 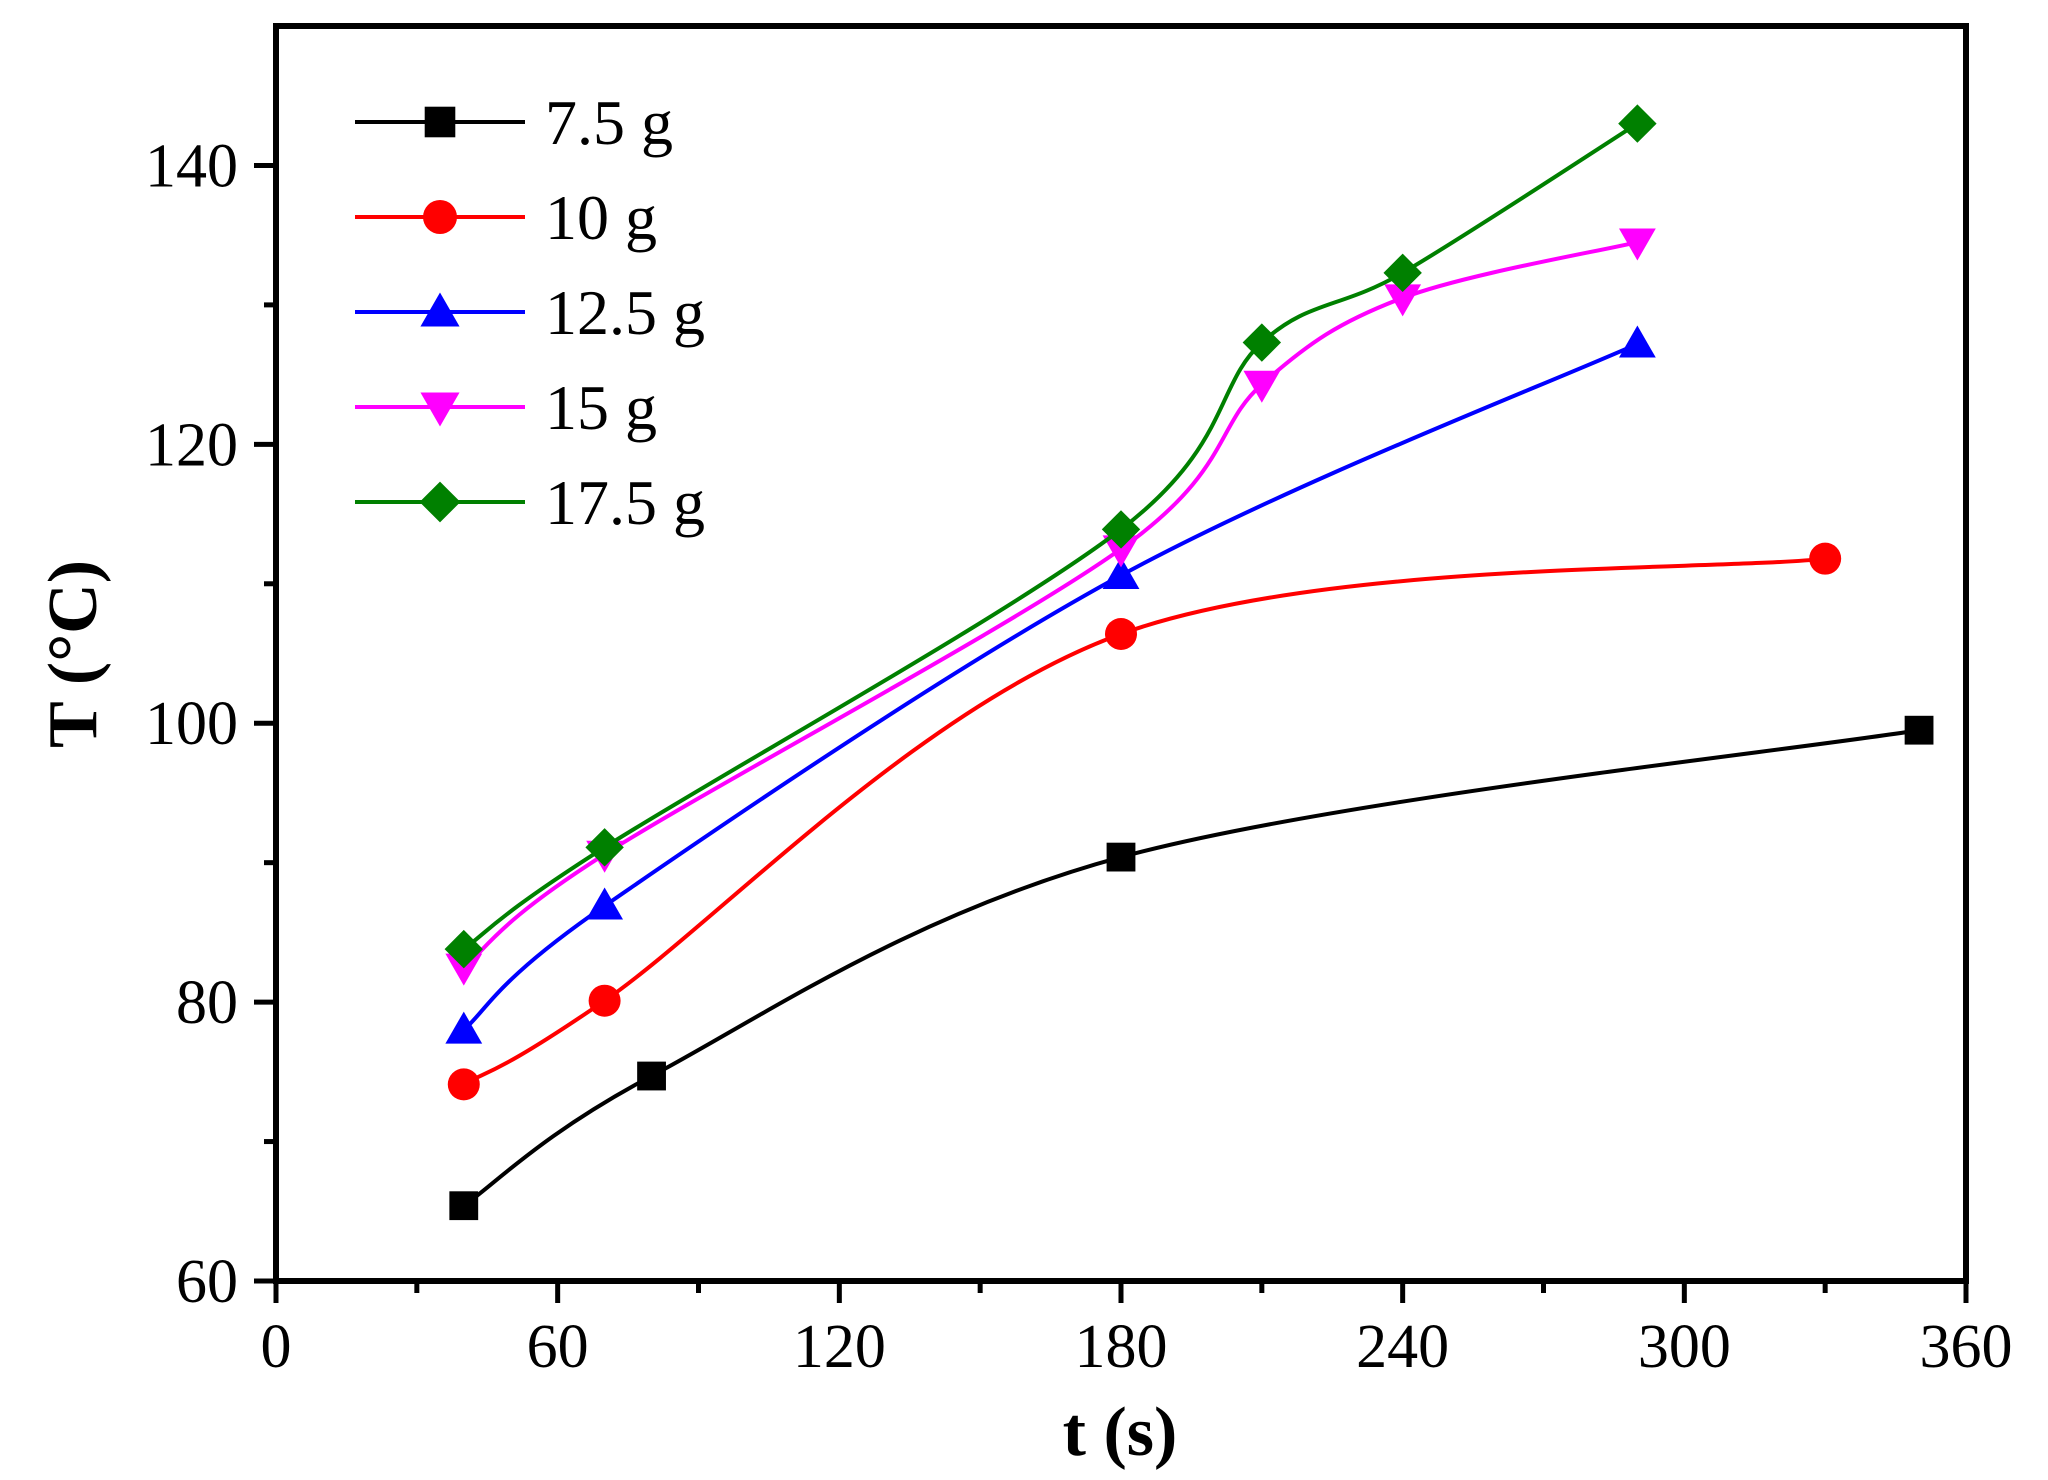 What do you see at coordinates (839, 1347) in the screenshot?
I see `x-tick-label: 120` at bounding box center [839, 1347].